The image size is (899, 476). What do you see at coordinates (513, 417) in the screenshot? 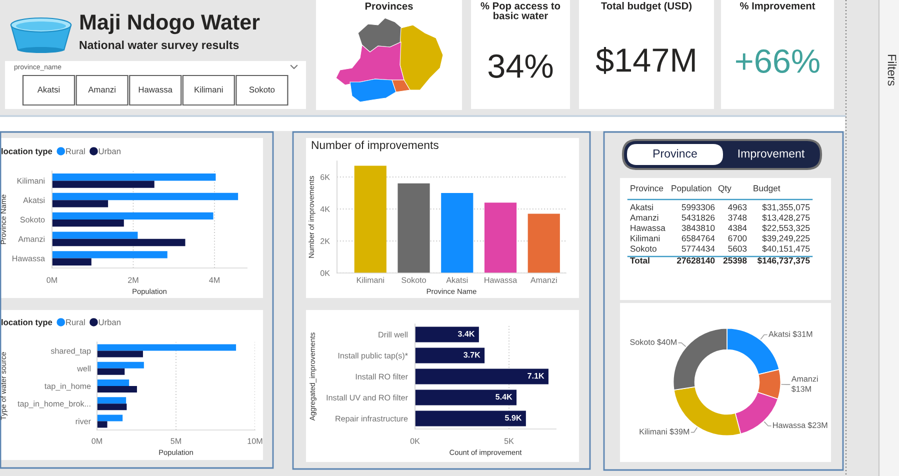
I see `data-label: 5.9K` at bounding box center [513, 417].